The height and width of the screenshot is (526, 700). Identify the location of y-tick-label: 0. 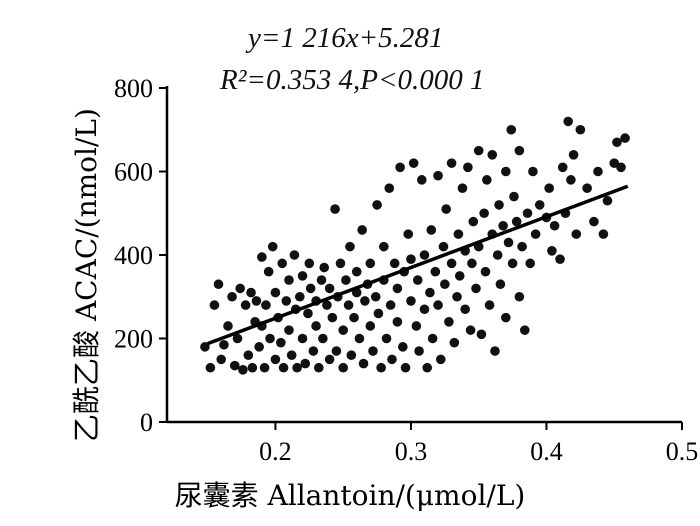
(146, 422).